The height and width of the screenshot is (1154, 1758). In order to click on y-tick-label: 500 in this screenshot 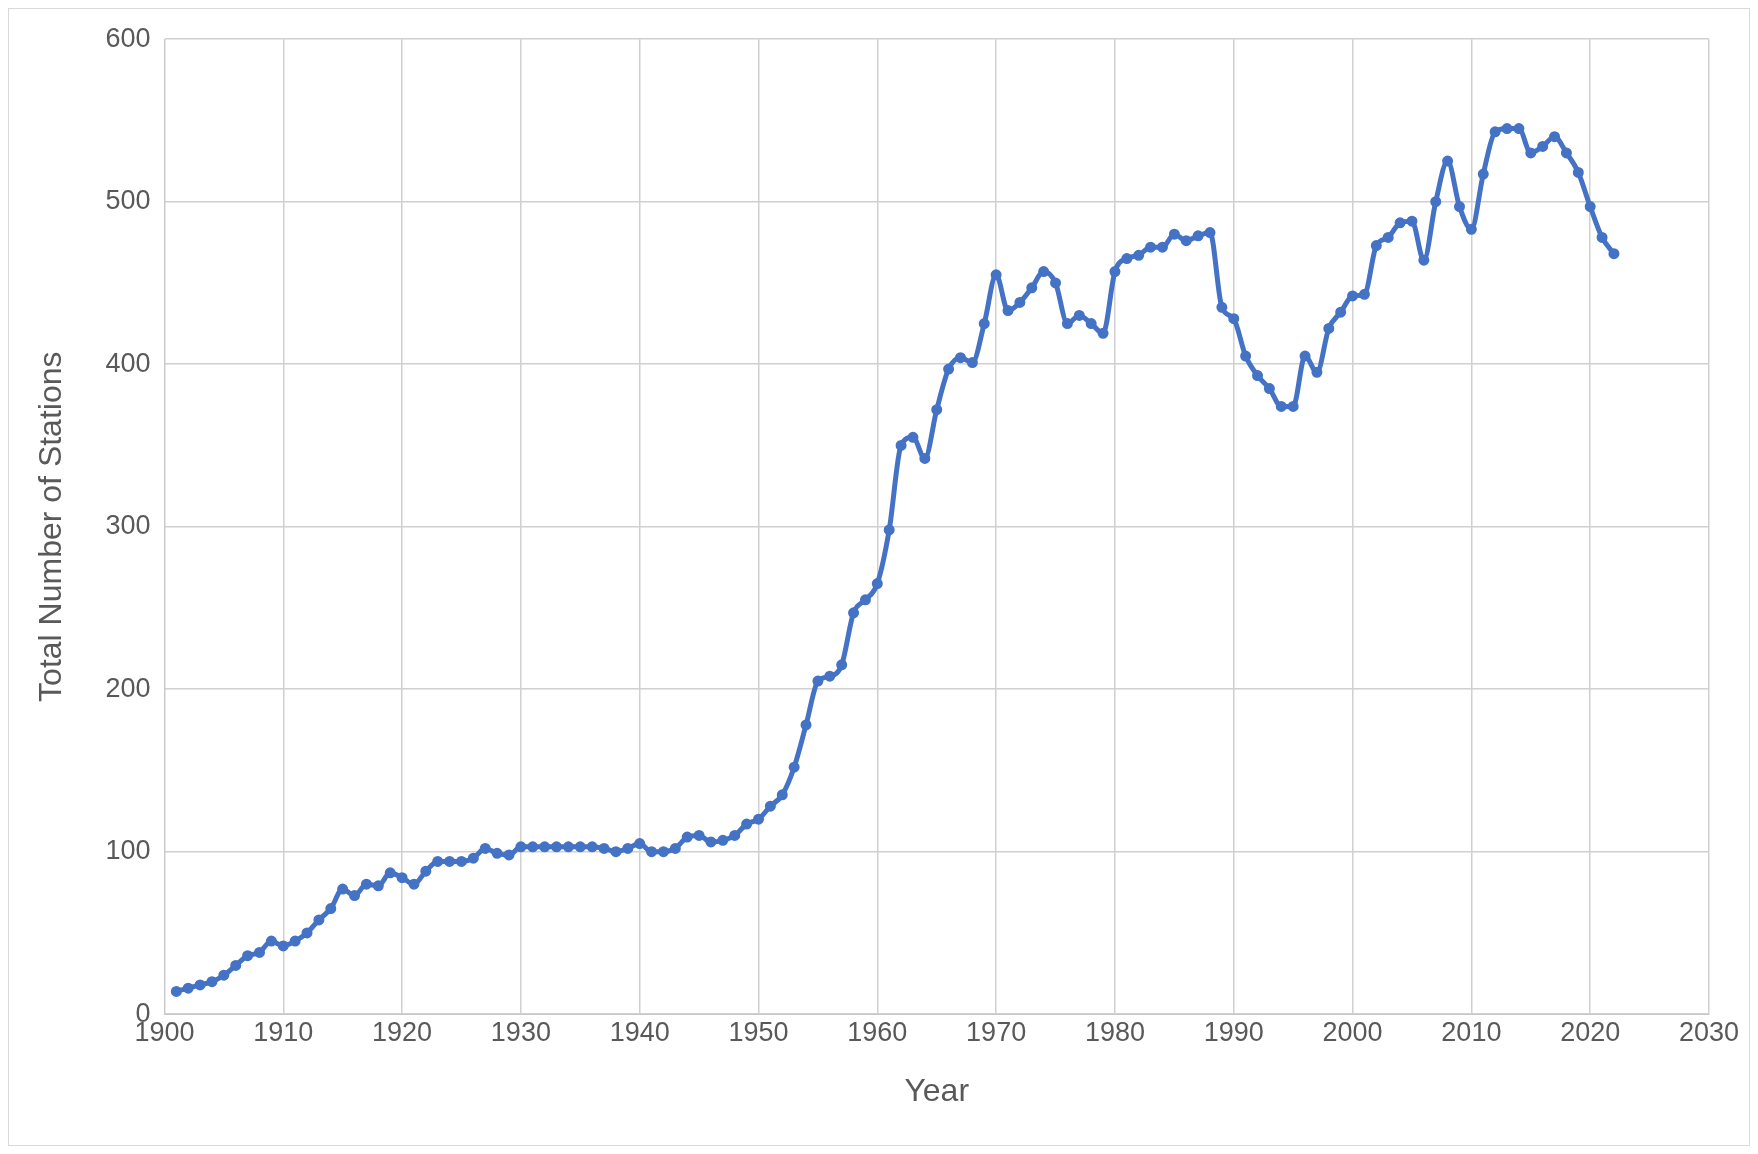, I will do `click(128, 200)`.